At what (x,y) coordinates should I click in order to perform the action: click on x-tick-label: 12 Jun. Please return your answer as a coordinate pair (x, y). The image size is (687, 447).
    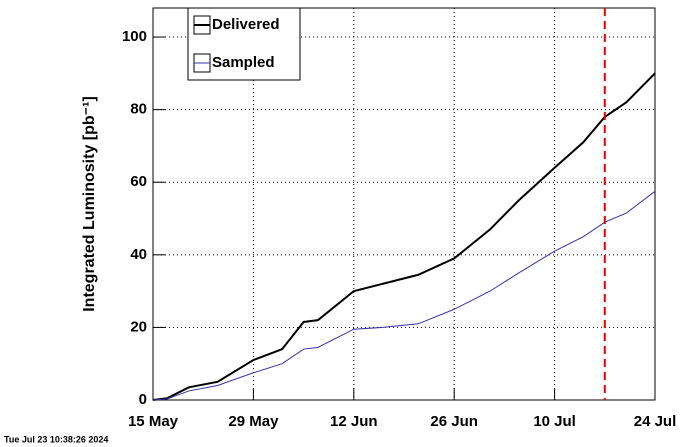
    Looking at the image, I should click on (354, 421).